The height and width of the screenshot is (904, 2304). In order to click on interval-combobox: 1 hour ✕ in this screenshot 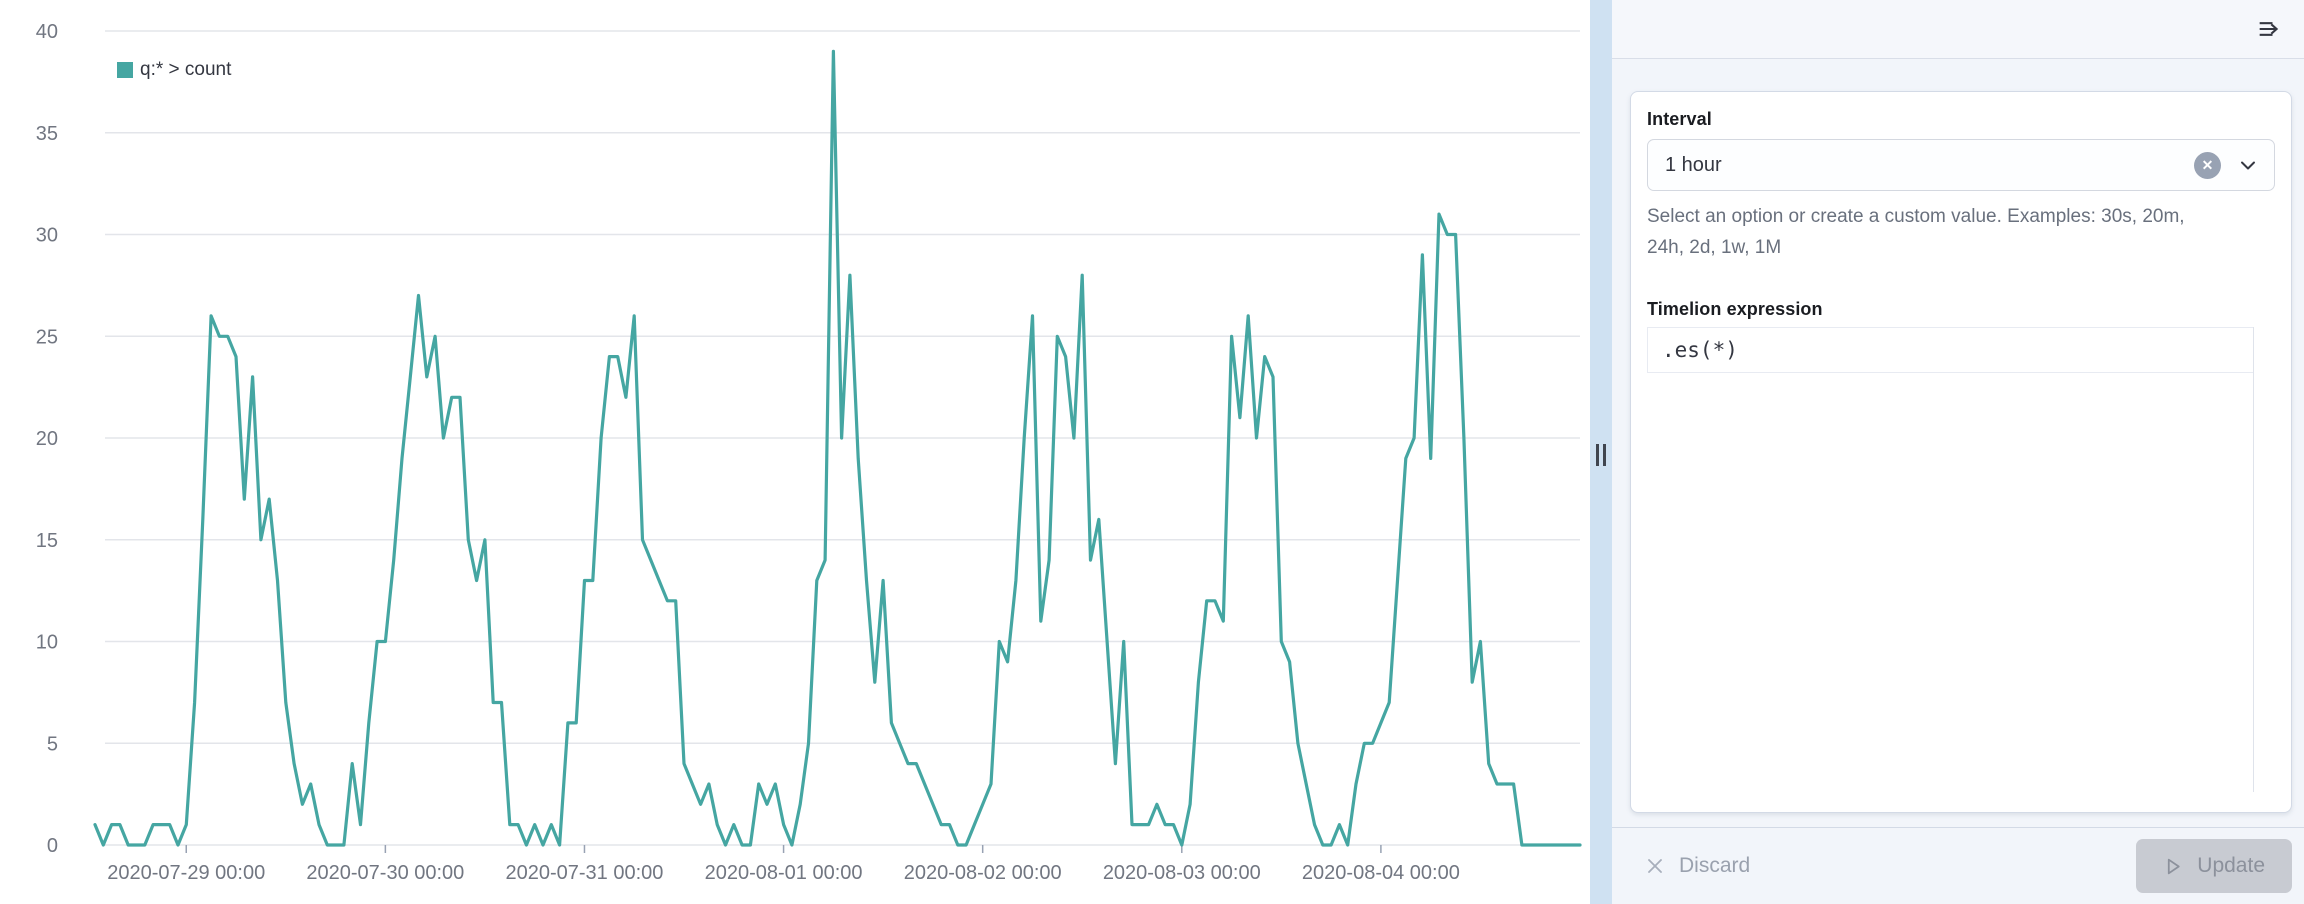, I will do `click(1961, 165)`.